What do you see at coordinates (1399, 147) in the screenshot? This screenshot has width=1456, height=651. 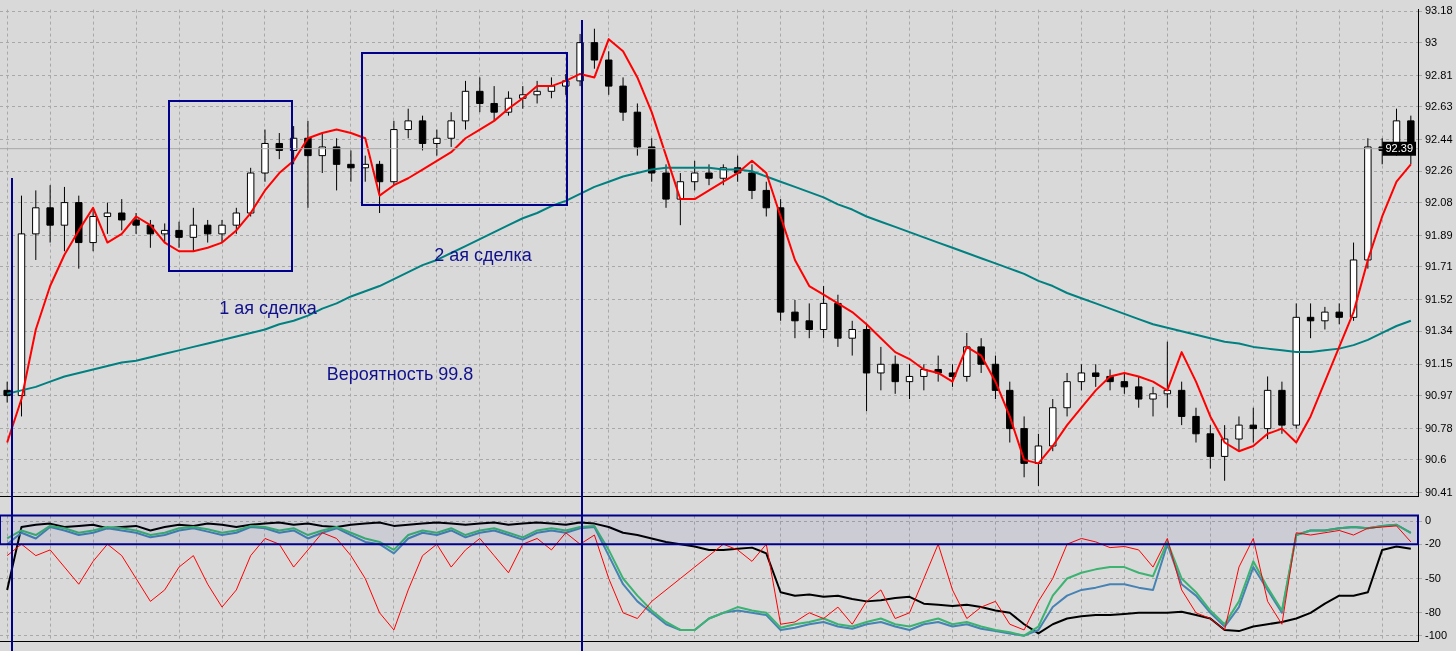 I see `ref-line-label: 92.39` at bounding box center [1399, 147].